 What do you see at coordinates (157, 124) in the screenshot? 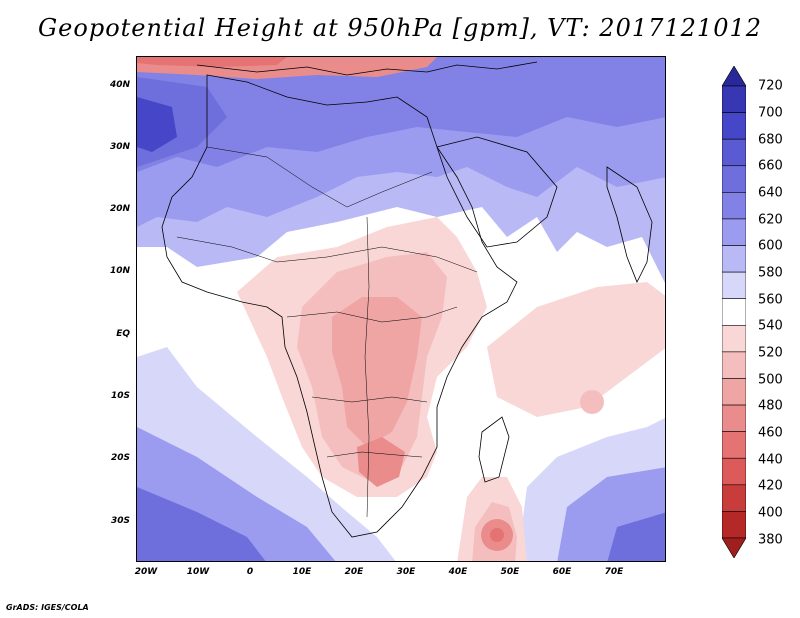
I see `blue-field-northwest-core` at bounding box center [157, 124].